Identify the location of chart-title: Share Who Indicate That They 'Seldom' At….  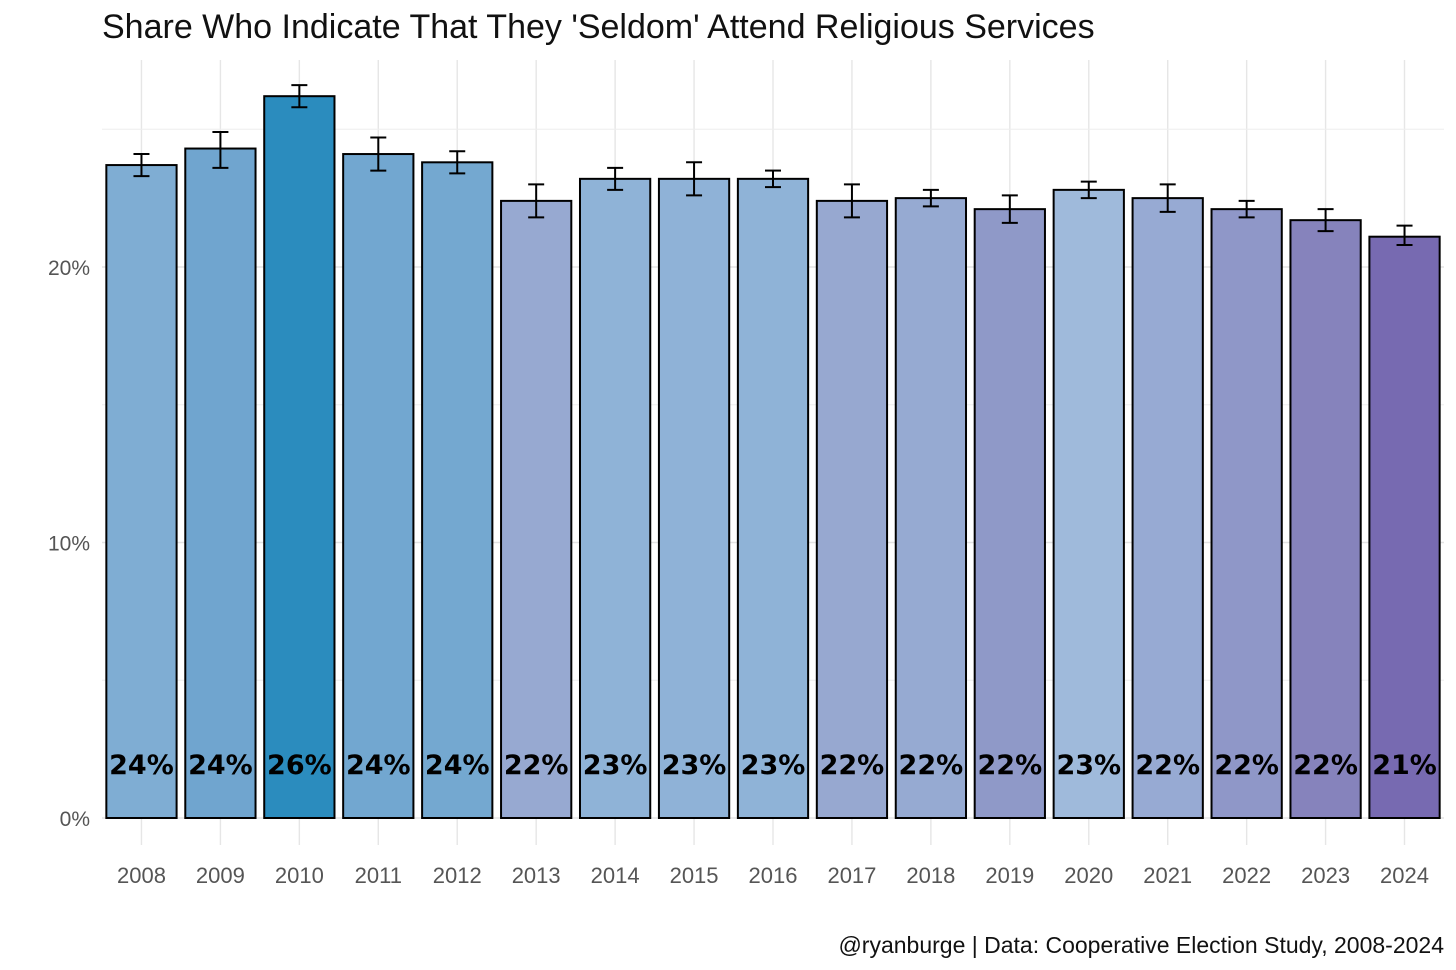
(598, 27).